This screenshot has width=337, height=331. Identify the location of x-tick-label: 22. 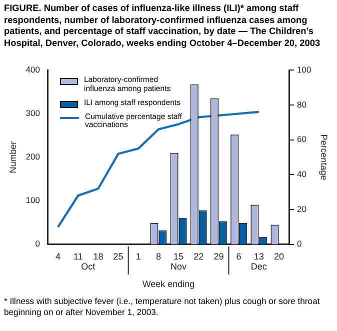
(199, 256).